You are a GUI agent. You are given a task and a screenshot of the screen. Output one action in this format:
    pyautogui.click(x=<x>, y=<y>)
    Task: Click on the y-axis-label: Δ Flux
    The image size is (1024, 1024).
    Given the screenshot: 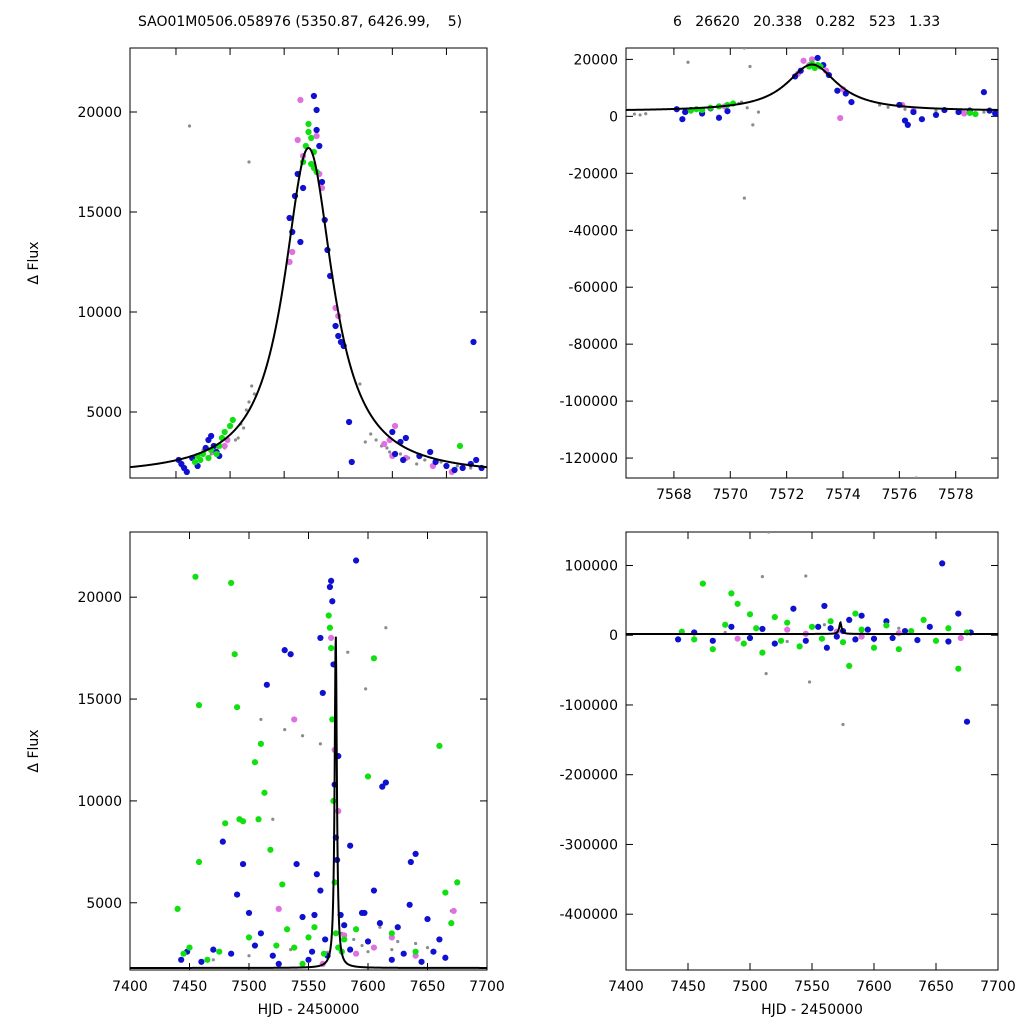 What is the action you would take?
    pyautogui.click(x=34, y=750)
    